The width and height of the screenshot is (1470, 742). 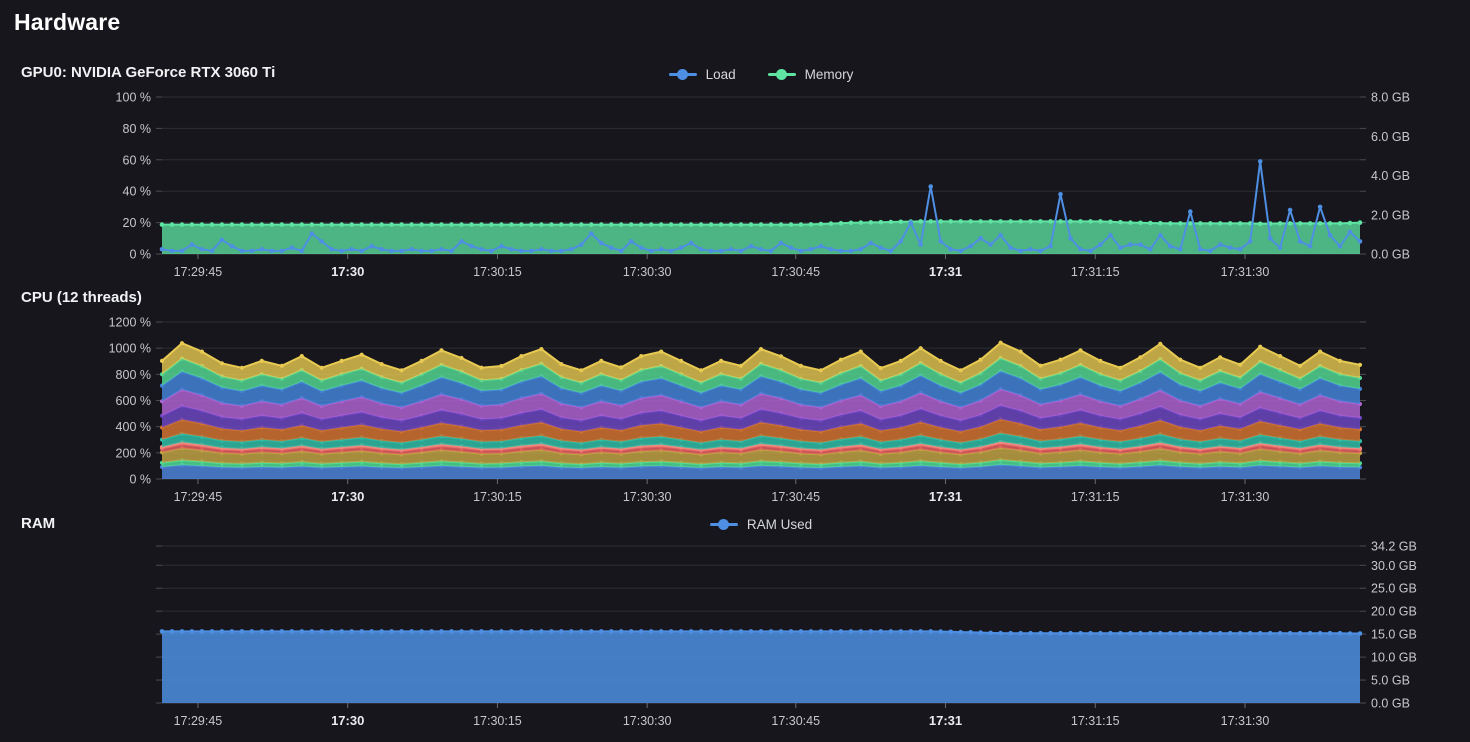 I want to click on legend-item-load: Load, so click(x=702, y=74).